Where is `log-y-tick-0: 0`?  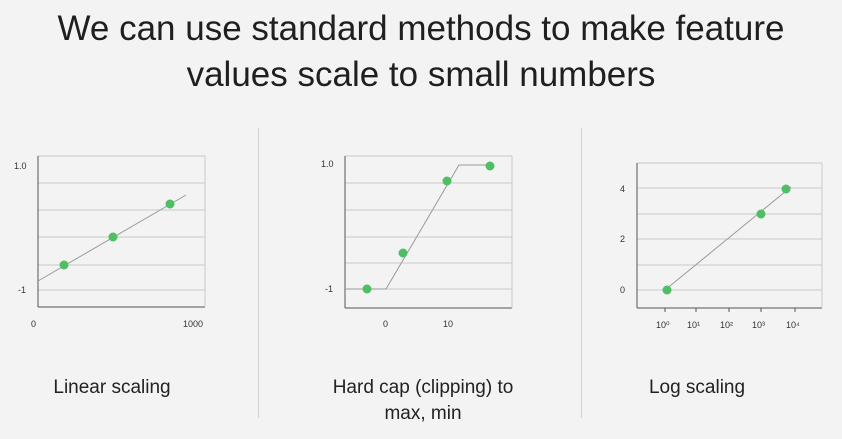
log-y-tick-0: 0 is located at coordinates (622, 290).